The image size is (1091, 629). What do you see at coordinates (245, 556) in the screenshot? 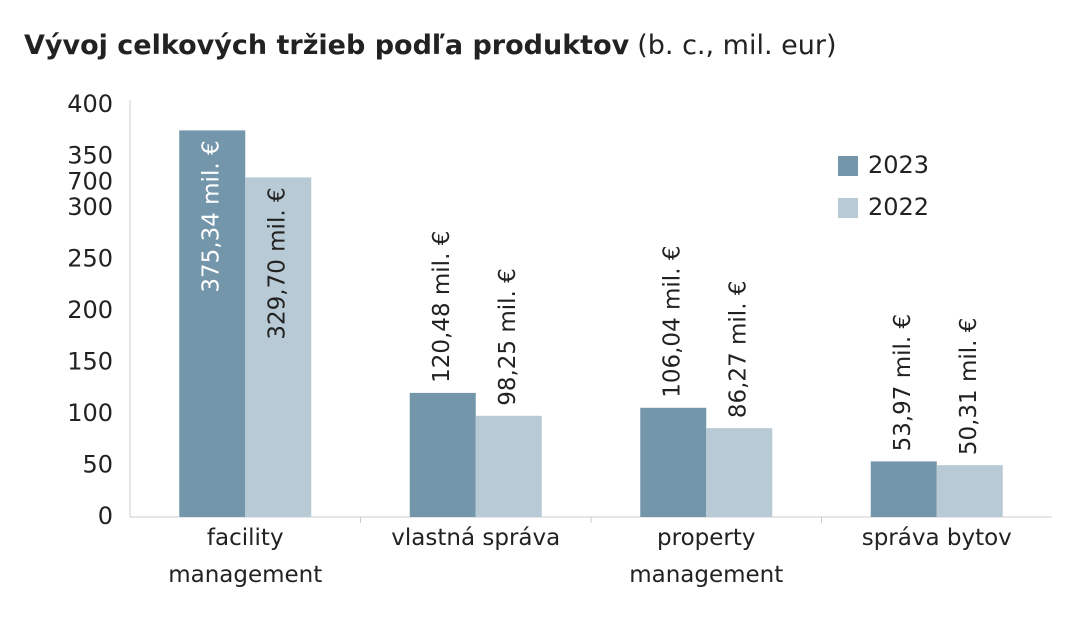
I see `x-tick-label: facility management` at bounding box center [245, 556].